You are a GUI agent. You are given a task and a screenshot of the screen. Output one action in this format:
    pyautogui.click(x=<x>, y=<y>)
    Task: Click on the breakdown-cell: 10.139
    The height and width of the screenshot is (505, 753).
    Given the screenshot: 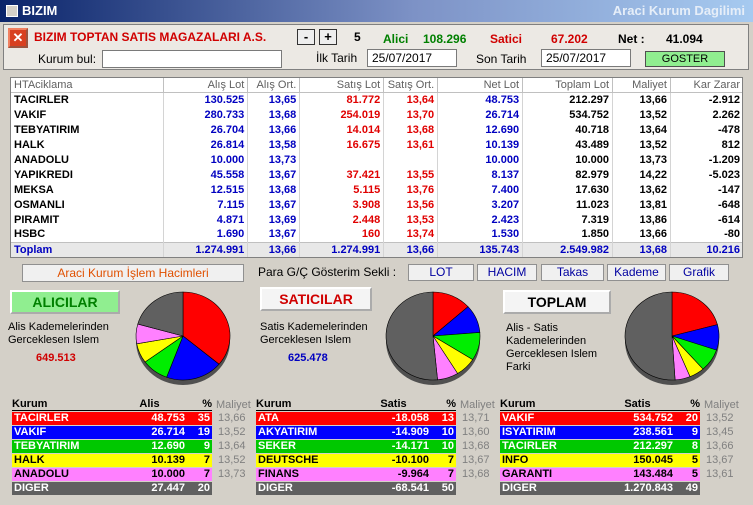 What is the action you would take?
    pyautogui.click(x=149, y=460)
    